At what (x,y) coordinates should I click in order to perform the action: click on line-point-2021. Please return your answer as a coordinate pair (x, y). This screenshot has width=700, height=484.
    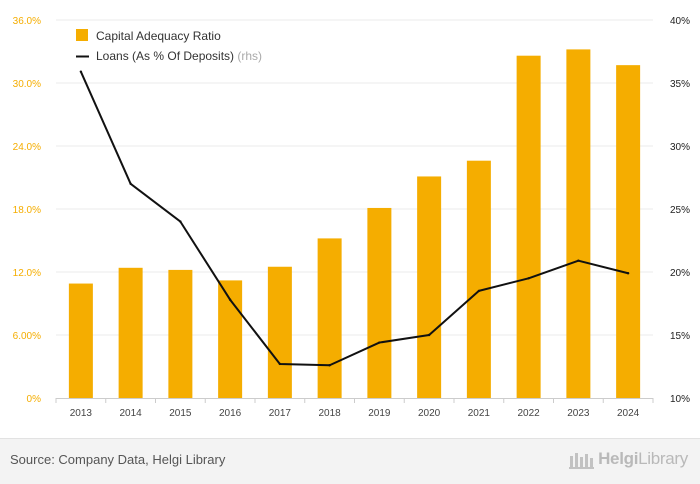
    Looking at the image, I should click on (479, 291).